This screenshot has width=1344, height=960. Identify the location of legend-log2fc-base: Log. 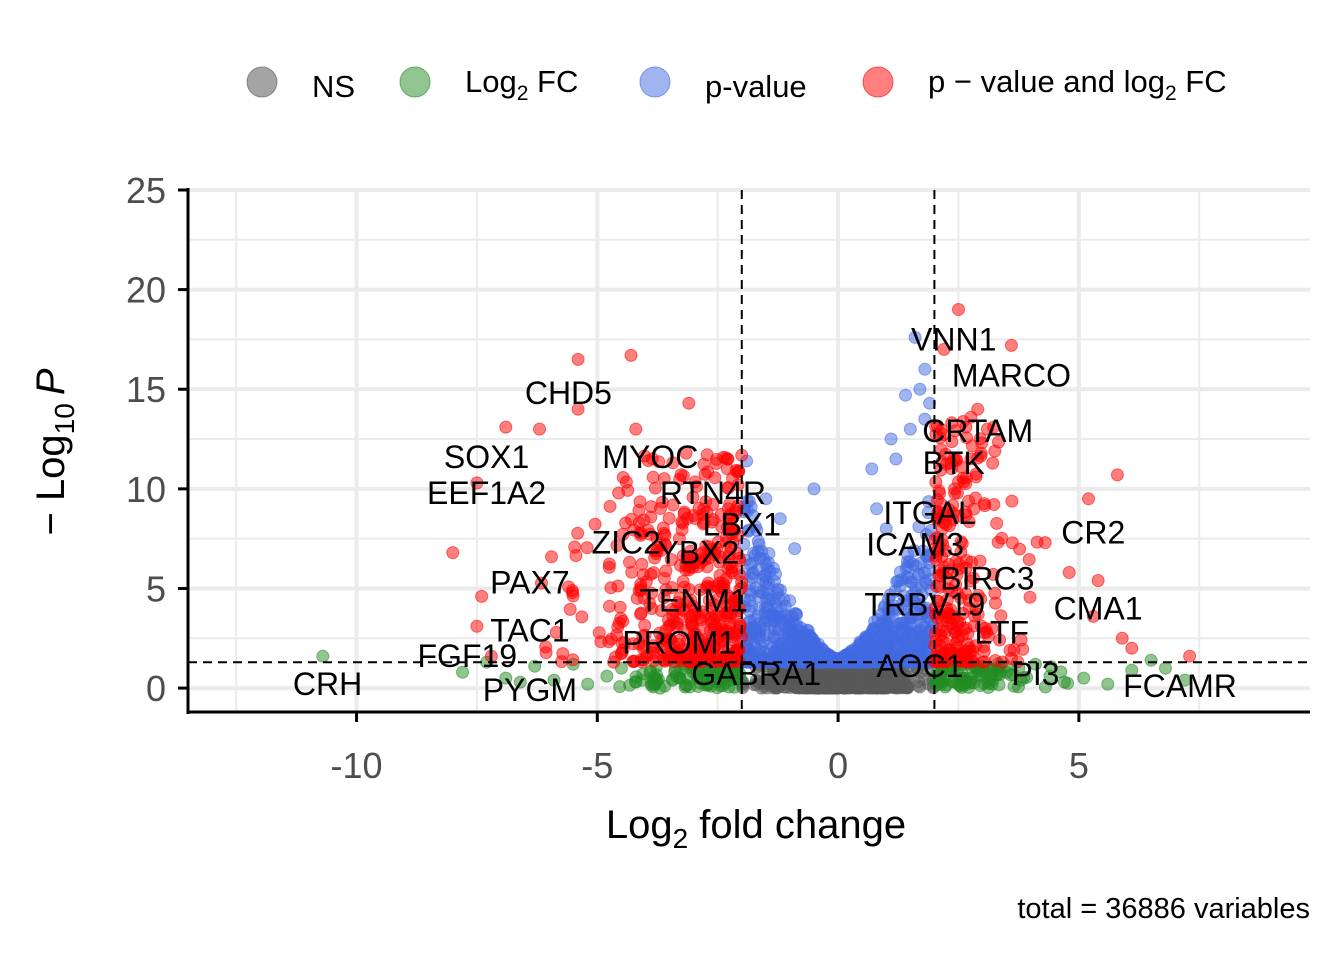
(491, 81).